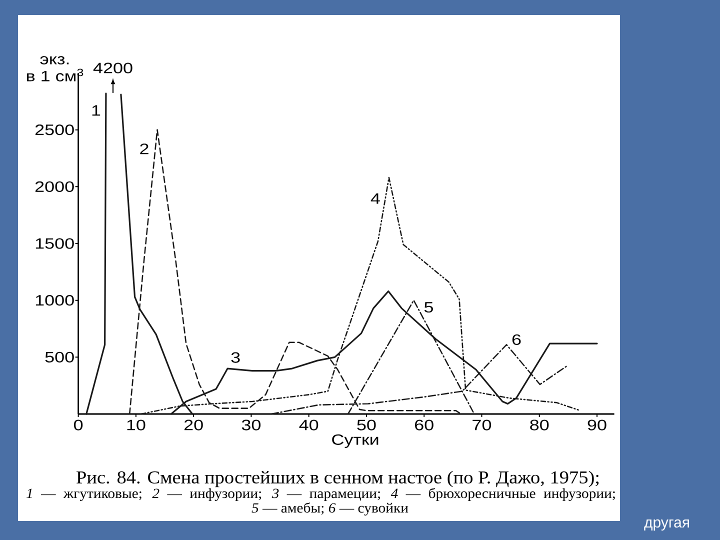 This screenshot has width=720, height=540. What do you see at coordinates (96, 110) in the screenshot?
I see `series-label: 1` at bounding box center [96, 110].